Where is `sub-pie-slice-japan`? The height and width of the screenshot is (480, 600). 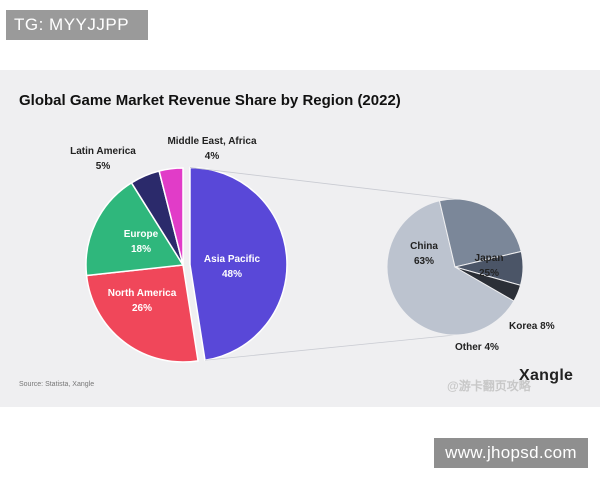
sub-pie-slice-japan is located at coordinates (480, 233).